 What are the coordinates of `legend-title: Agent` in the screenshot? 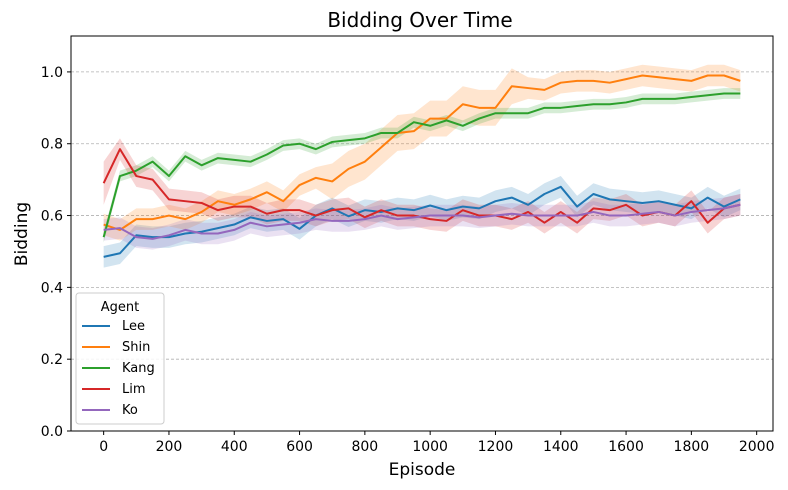 It's located at (120, 307).